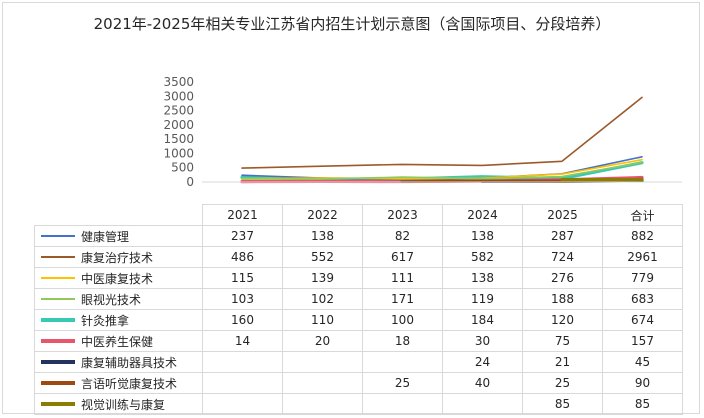  I want to click on table-row: 视觉训练与康复 85 85, so click(358, 404).